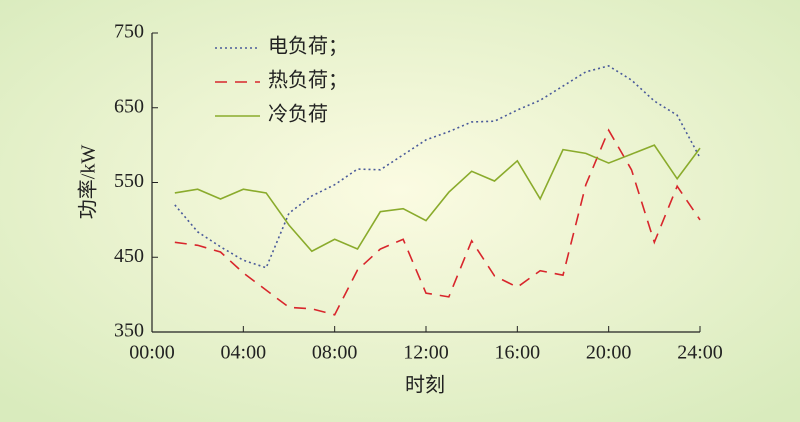  Describe the element at coordinates (129, 32) in the screenshot. I see `y-tick-label: 750` at that location.